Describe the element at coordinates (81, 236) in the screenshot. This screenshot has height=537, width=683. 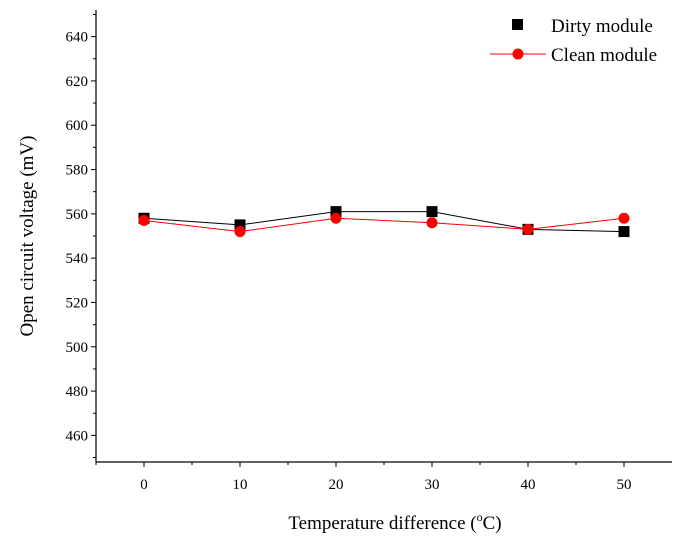
I see `y-ticks: 460 480 500 520 540 560 580 600 620 640` at that location.